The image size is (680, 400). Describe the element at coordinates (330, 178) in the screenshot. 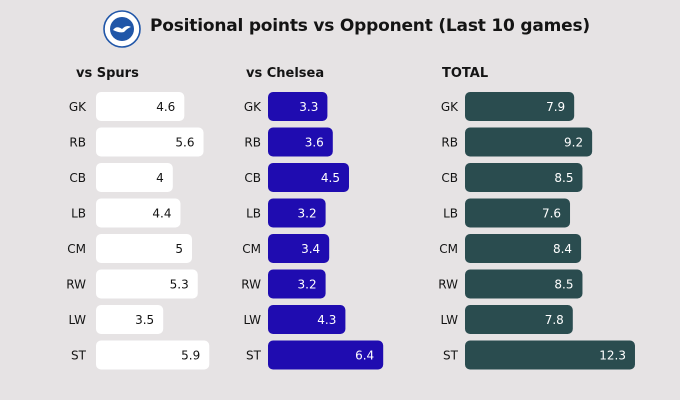

I see `data-label: 4.5` at that location.